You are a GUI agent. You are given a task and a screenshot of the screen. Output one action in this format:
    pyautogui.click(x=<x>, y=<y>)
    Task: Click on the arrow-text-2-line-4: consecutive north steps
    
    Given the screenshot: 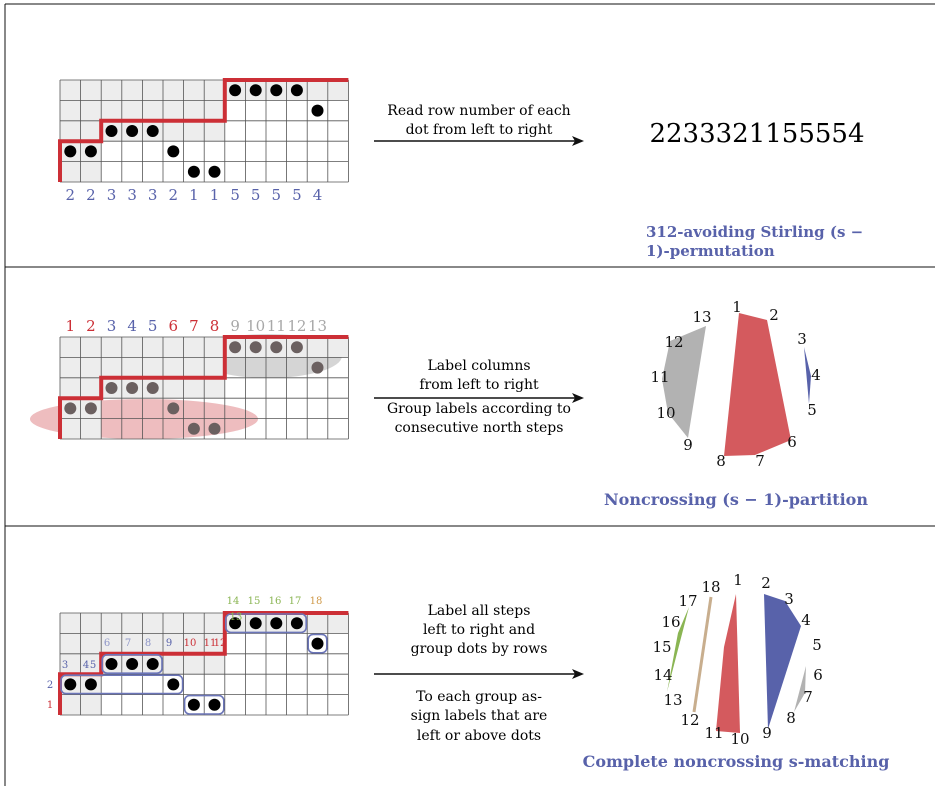 What is the action you would take?
    pyautogui.click(x=479, y=428)
    